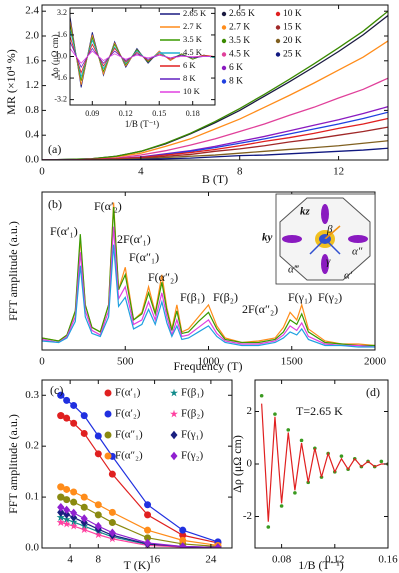 The image size is (399, 573). Describe the element at coordinates (70, 559) in the screenshot. I see `x-tick-label: 4` at that location.